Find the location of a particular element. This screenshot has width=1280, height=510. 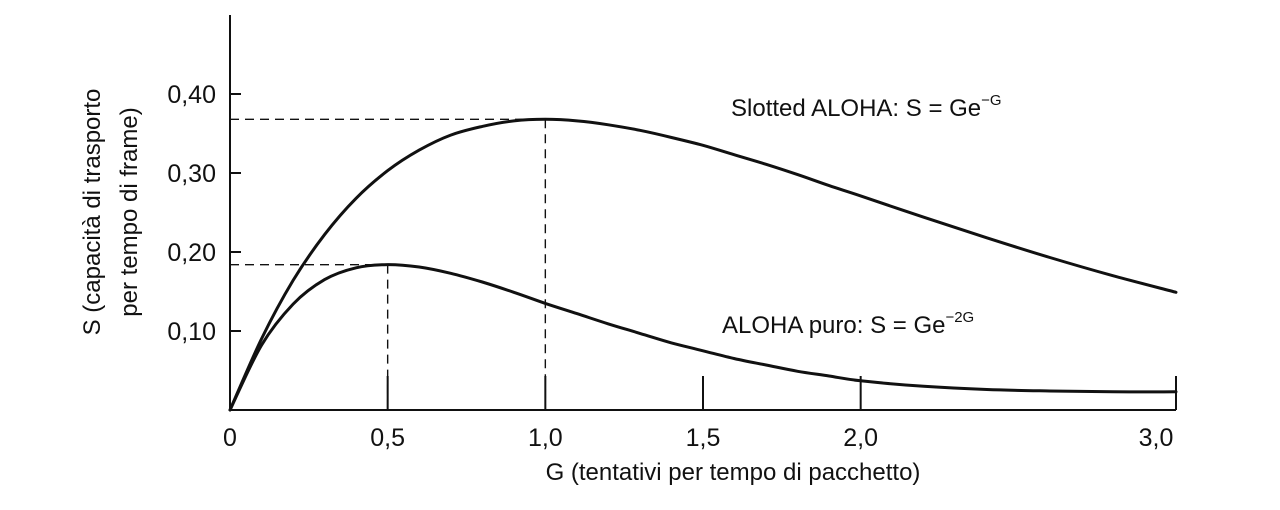

x-tick-label: 0,5 is located at coordinates (387, 438).